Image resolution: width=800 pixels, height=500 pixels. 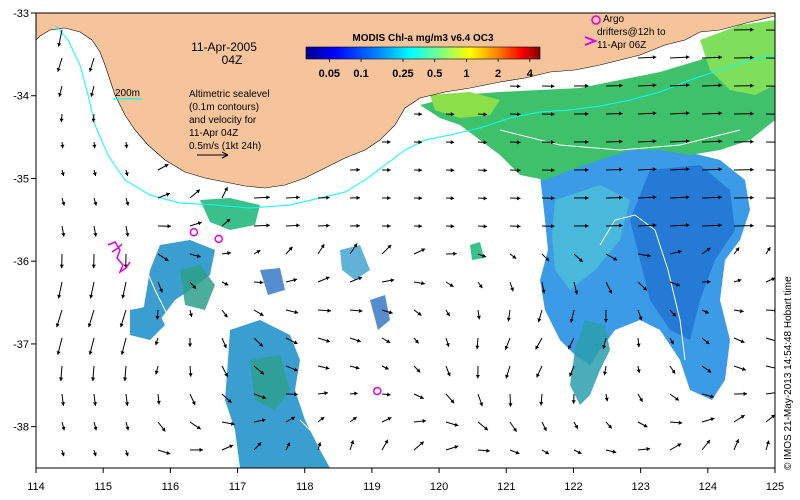 What do you see at coordinates (640, 487) in the screenshot?
I see `x-tick-label: 123` at bounding box center [640, 487].